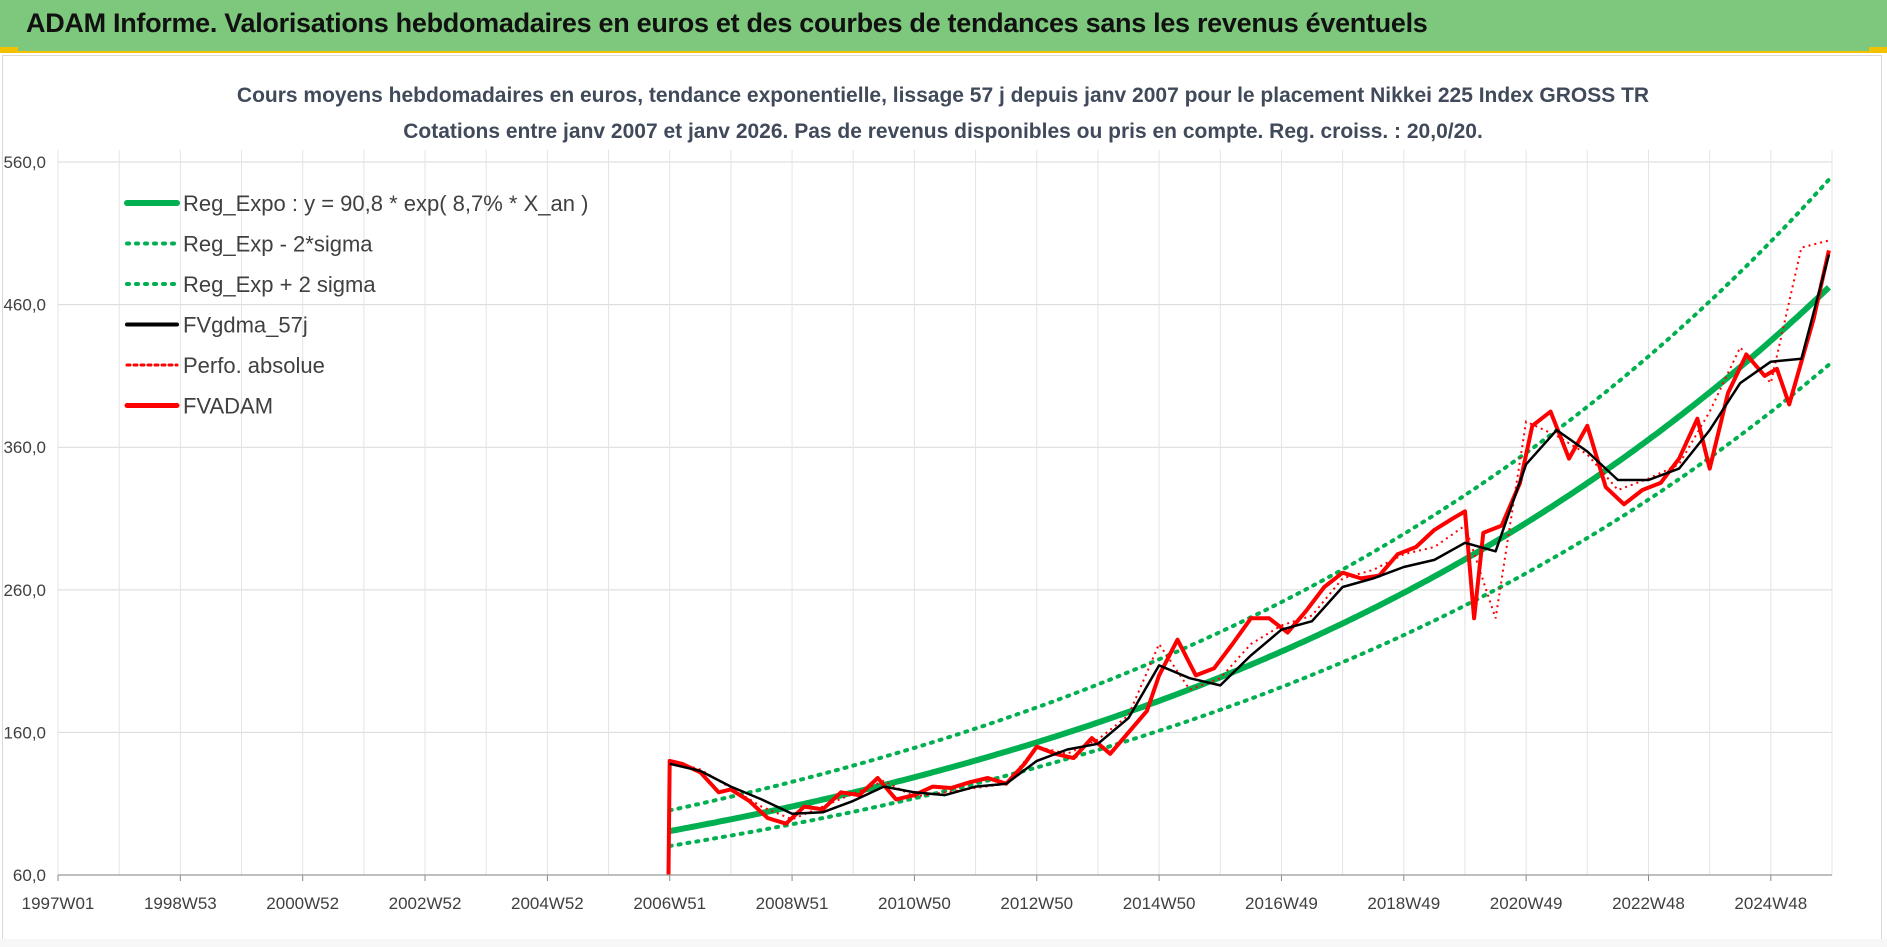  What do you see at coordinates (1526, 903) in the screenshot?
I see `x-tick-label: 2020W49` at bounding box center [1526, 903].